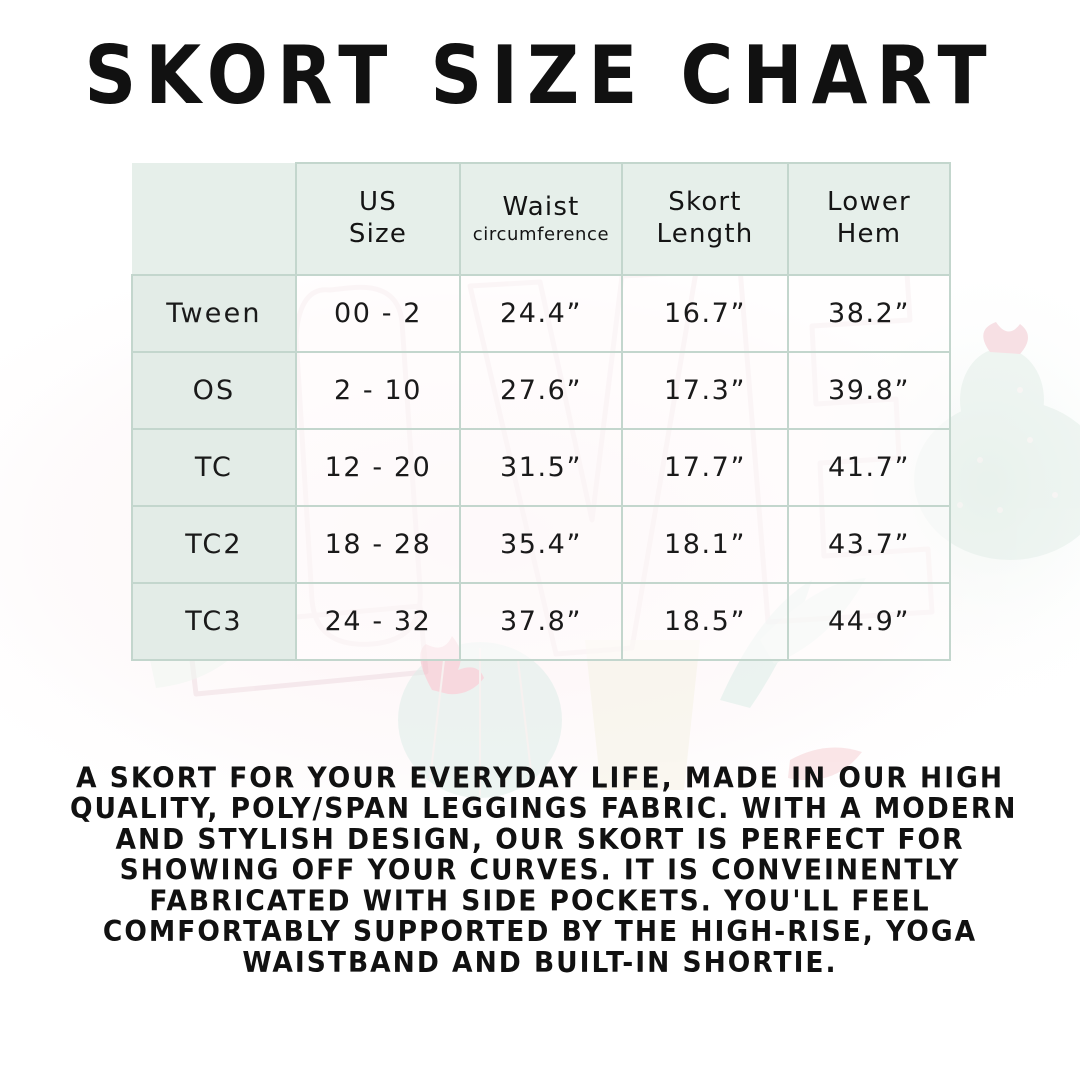 The width and height of the screenshot is (1080, 1080). Describe the element at coordinates (214, 544) in the screenshot. I see `row-label-tc2: TC2` at that location.